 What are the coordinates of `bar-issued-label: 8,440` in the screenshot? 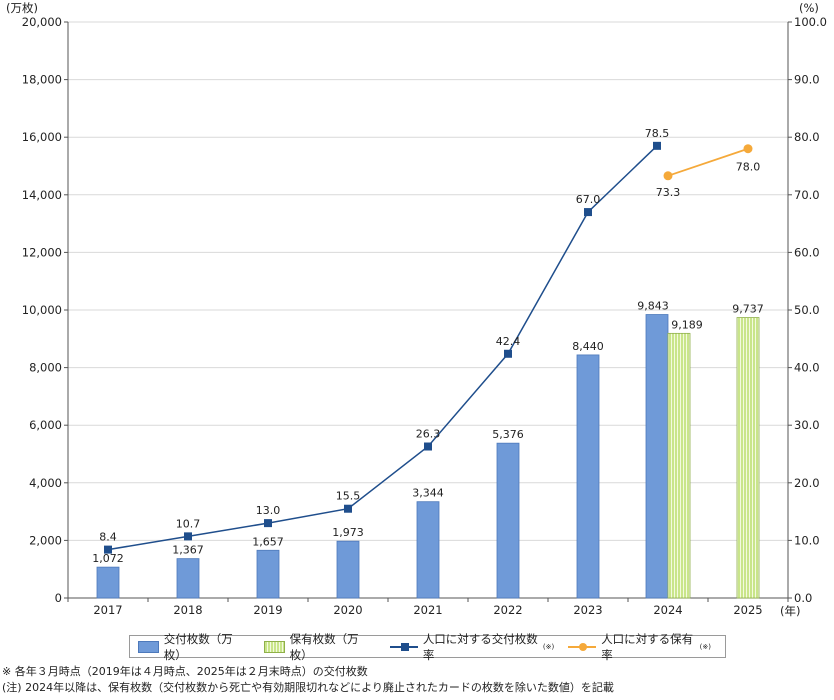 It's located at (588, 346).